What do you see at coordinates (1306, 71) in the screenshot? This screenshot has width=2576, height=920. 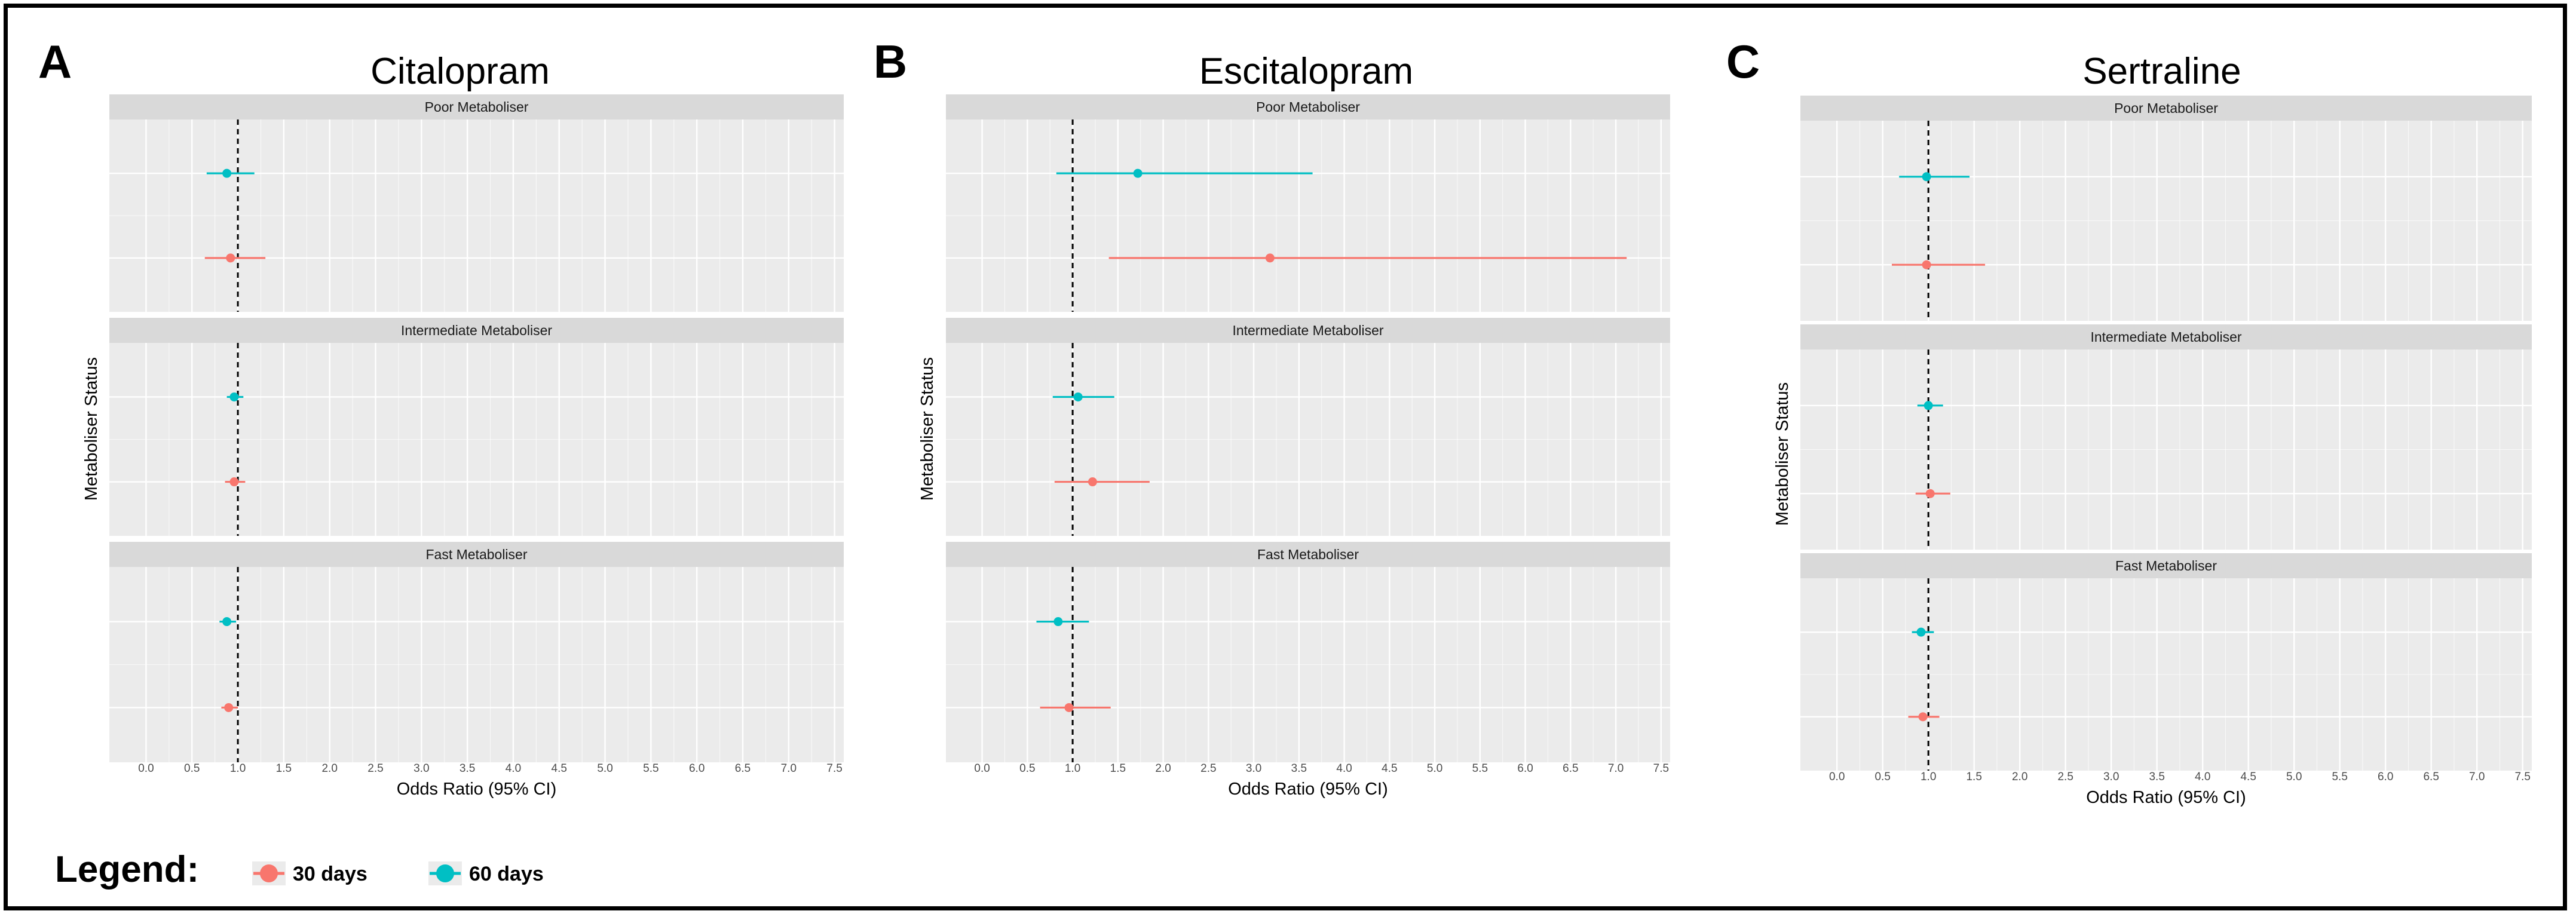 I see `panel-title: Escitalopram` at bounding box center [1306, 71].